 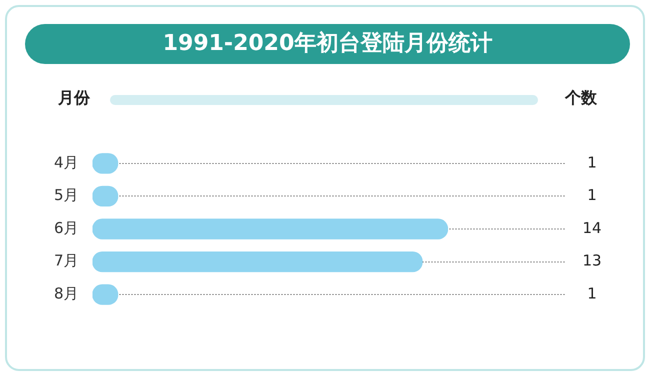 What do you see at coordinates (592, 227) in the screenshot?
I see `data-label: 14` at bounding box center [592, 227].